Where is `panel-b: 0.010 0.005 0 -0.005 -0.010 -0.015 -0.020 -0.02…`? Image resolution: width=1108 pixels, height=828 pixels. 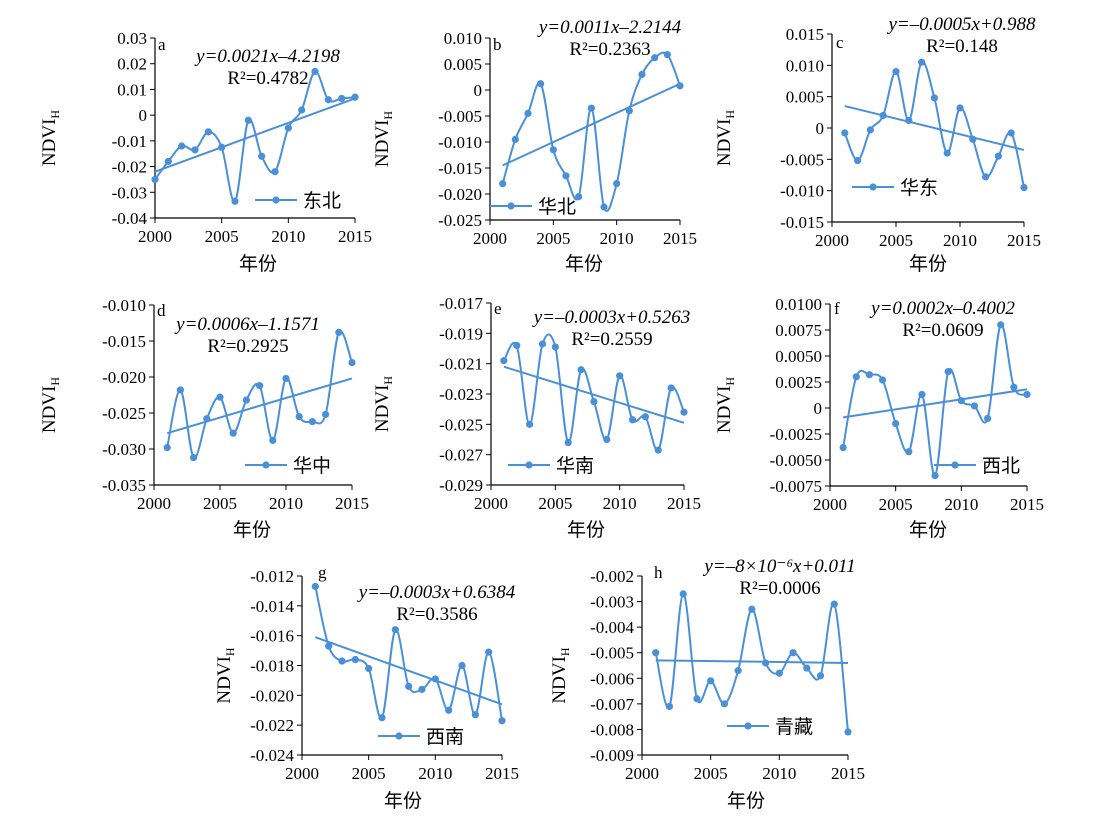
panel-b: 0.010 0.005 0 -0.005 -0.010 -0.015 -0.020 -0.02… is located at coordinates (534, 146).